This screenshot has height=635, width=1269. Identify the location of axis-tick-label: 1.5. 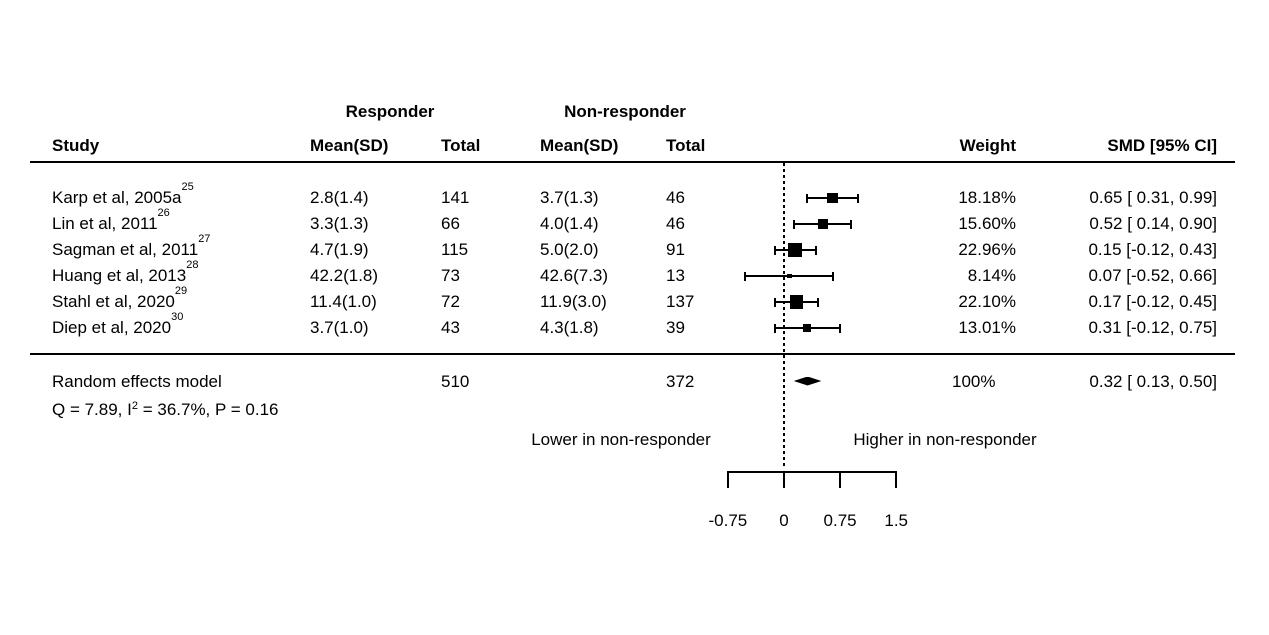
(896, 520).